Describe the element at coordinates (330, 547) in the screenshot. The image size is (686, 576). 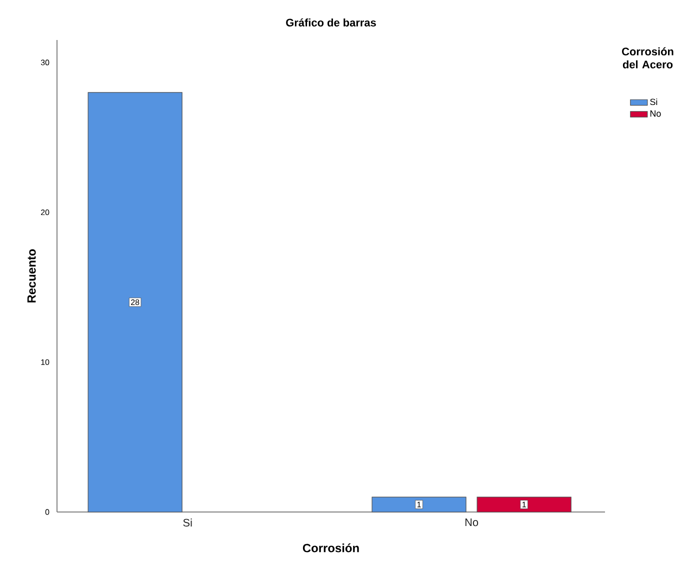
I see `x-axis-title: Corrosión` at that location.